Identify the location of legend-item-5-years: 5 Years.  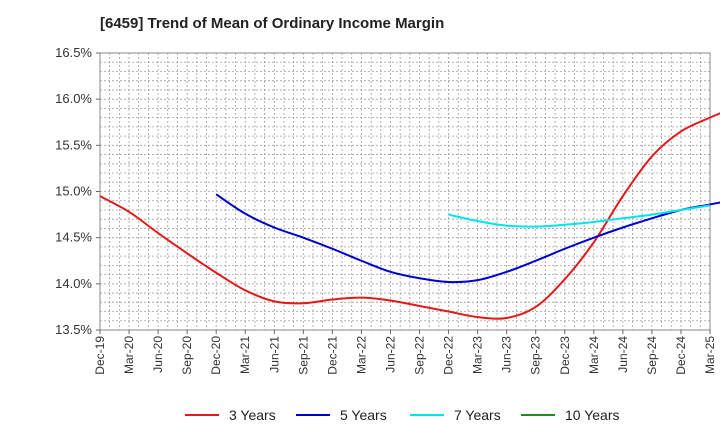
(341, 415).